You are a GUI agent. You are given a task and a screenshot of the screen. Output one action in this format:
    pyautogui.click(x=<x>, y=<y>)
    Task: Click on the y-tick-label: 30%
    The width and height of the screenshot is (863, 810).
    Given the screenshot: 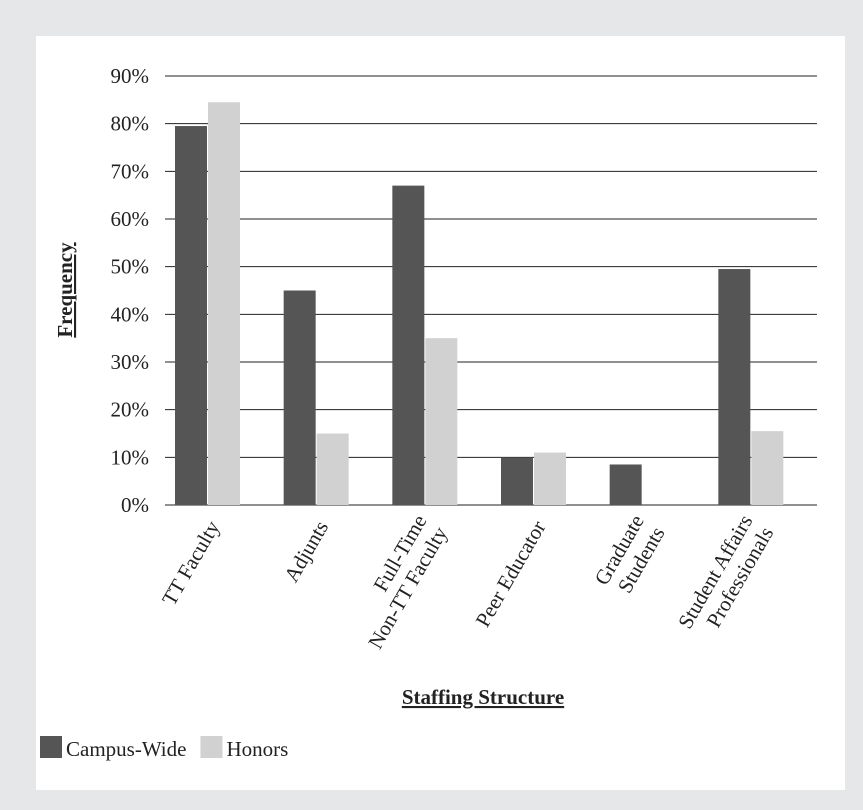 What is the action you would take?
    pyautogui.click(x=130, y=362)
    